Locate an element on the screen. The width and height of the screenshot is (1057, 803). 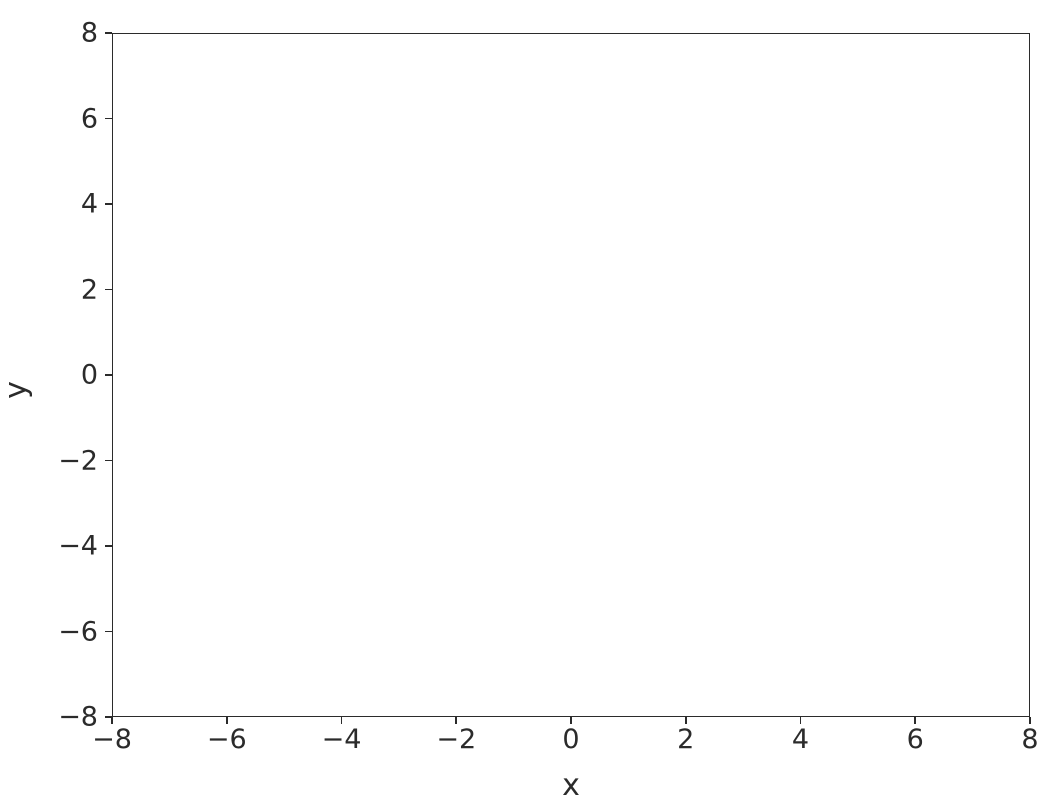
y-tick-label: −4 is located at coordinates (78, 546).